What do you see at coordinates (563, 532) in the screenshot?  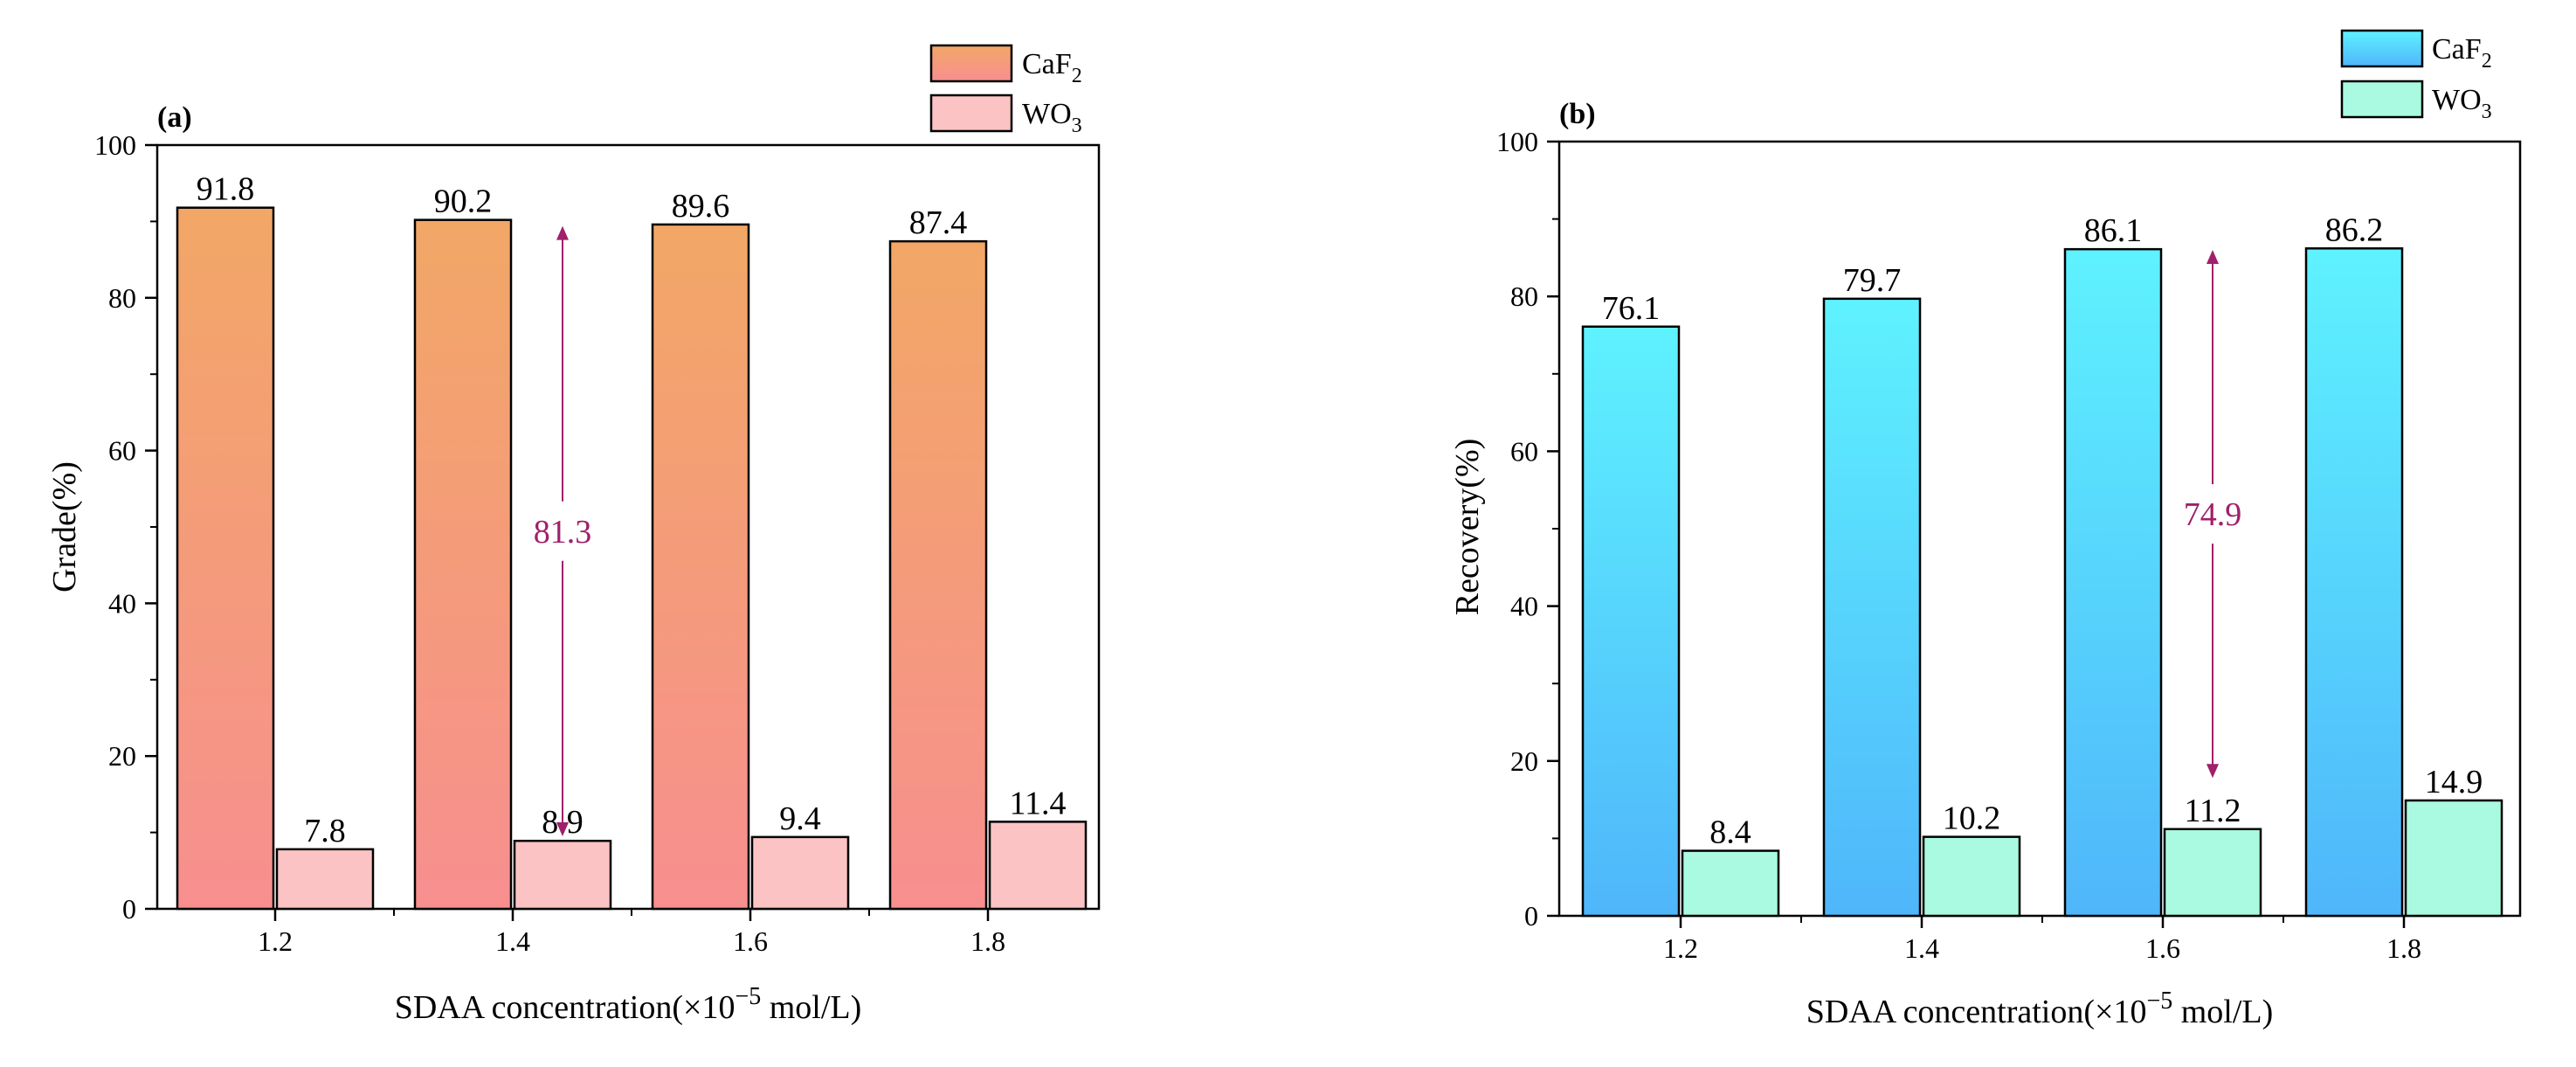 I see `annotation-label: 81.3` at bounding box center [563, 532].